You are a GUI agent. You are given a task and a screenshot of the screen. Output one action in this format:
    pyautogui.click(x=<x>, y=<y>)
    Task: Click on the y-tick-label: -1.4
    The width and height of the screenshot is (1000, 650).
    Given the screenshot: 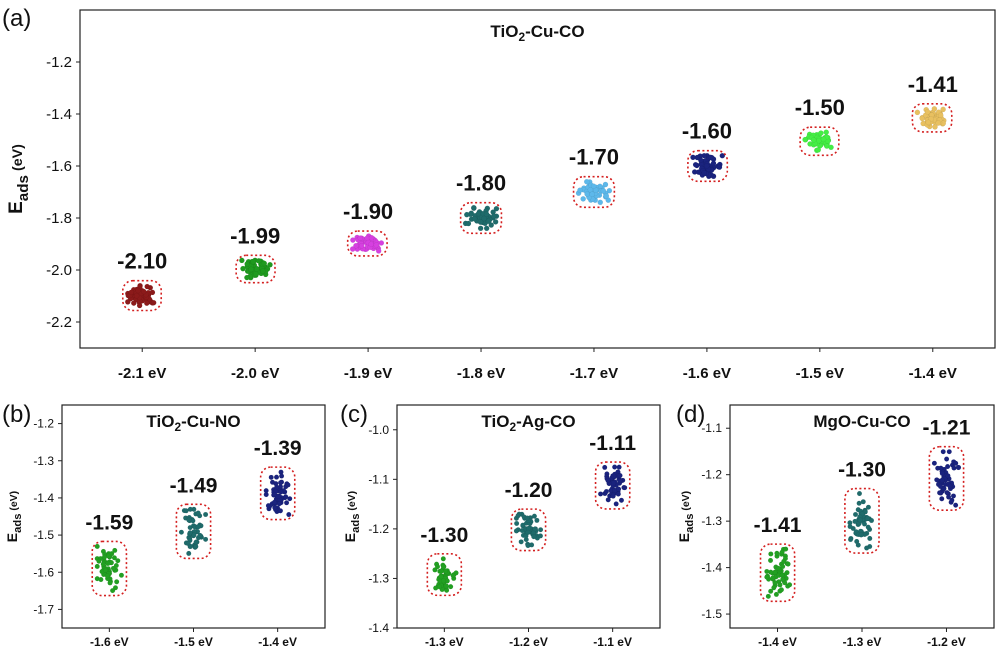 What is the action you would take?
    pyautogui.click(x=711, y=568)
    